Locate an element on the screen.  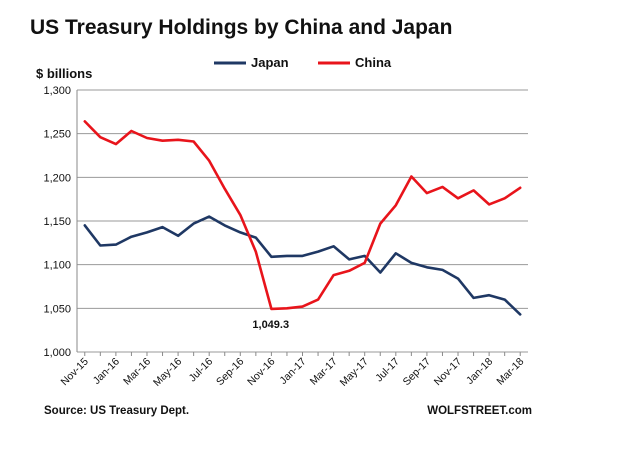
x-tick-label: Mar-17 is located at coordinates (324, 372).